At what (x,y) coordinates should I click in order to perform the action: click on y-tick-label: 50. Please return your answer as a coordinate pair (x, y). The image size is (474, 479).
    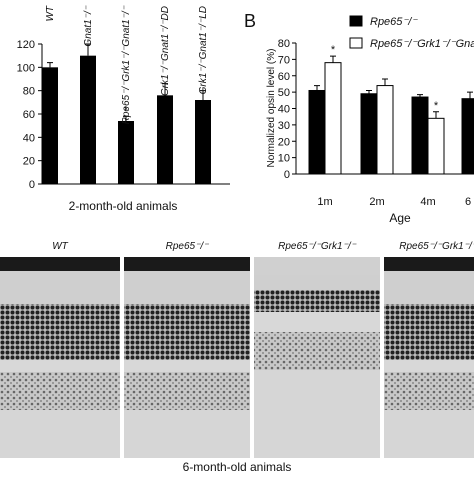
    Looking at the image, I should click on (284, 93).